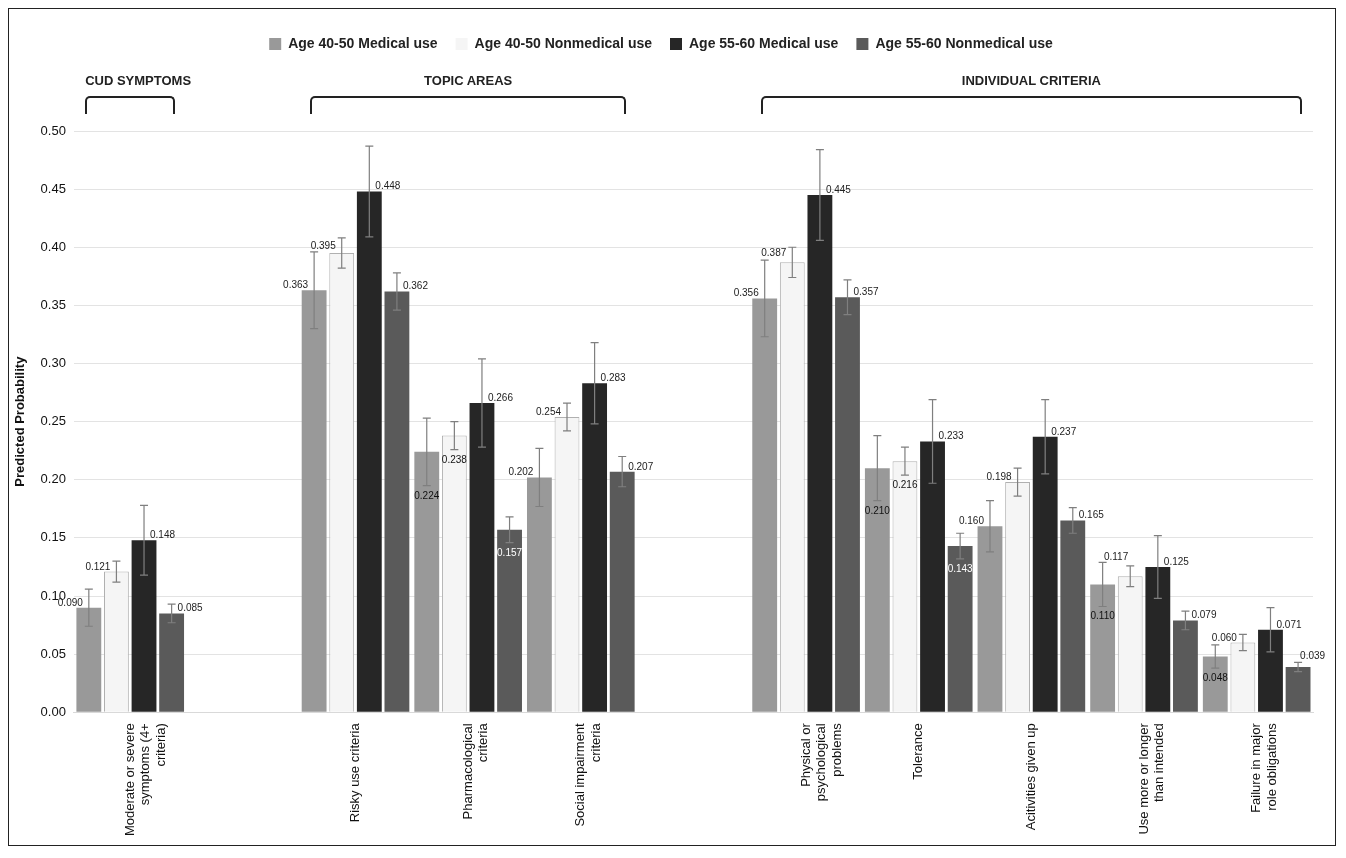 The image size is (1346, 858). Describe the element at coordinates (905, 485) in the screenshot. I see `data-label: 0.216` at that location.